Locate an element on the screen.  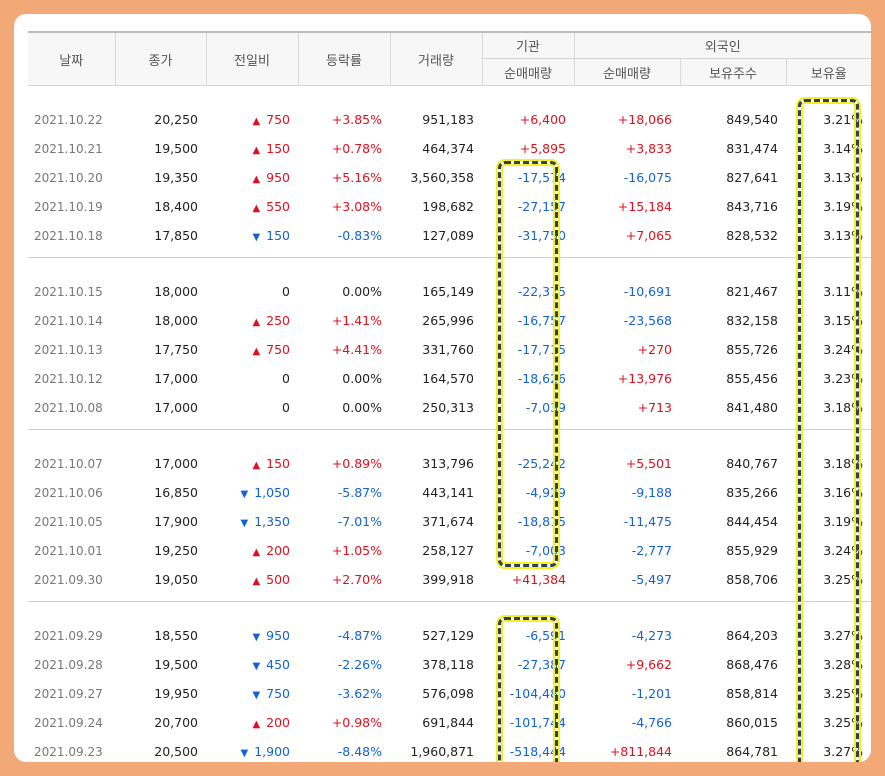
date-cell: 2021.10.20 is located at coordinates (68, 177).